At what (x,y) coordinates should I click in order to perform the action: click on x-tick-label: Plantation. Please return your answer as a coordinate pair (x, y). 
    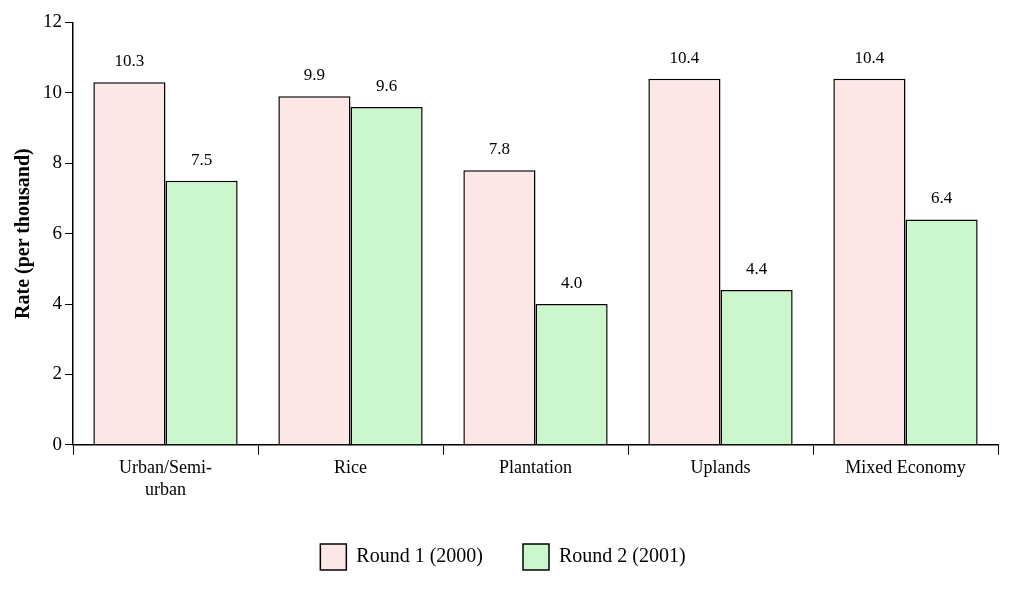
    Looking at the image, I should click on (535, 467).